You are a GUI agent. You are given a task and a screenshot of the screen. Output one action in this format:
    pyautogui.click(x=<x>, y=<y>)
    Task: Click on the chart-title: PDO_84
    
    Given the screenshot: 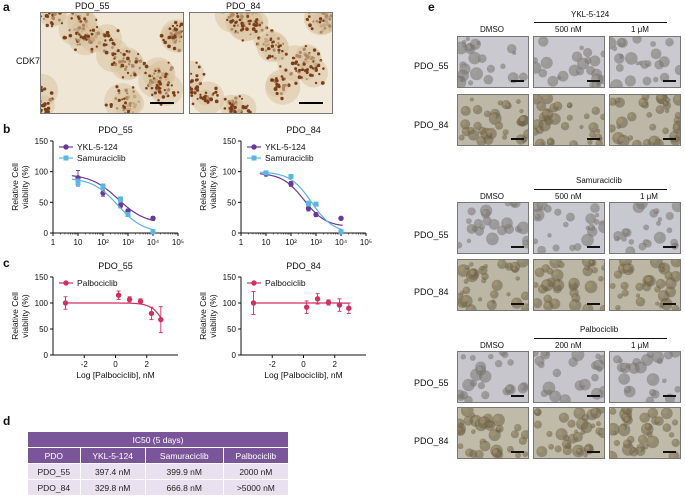 What is the action you would take?
    pyautogui.click(x=303, y=266)
    